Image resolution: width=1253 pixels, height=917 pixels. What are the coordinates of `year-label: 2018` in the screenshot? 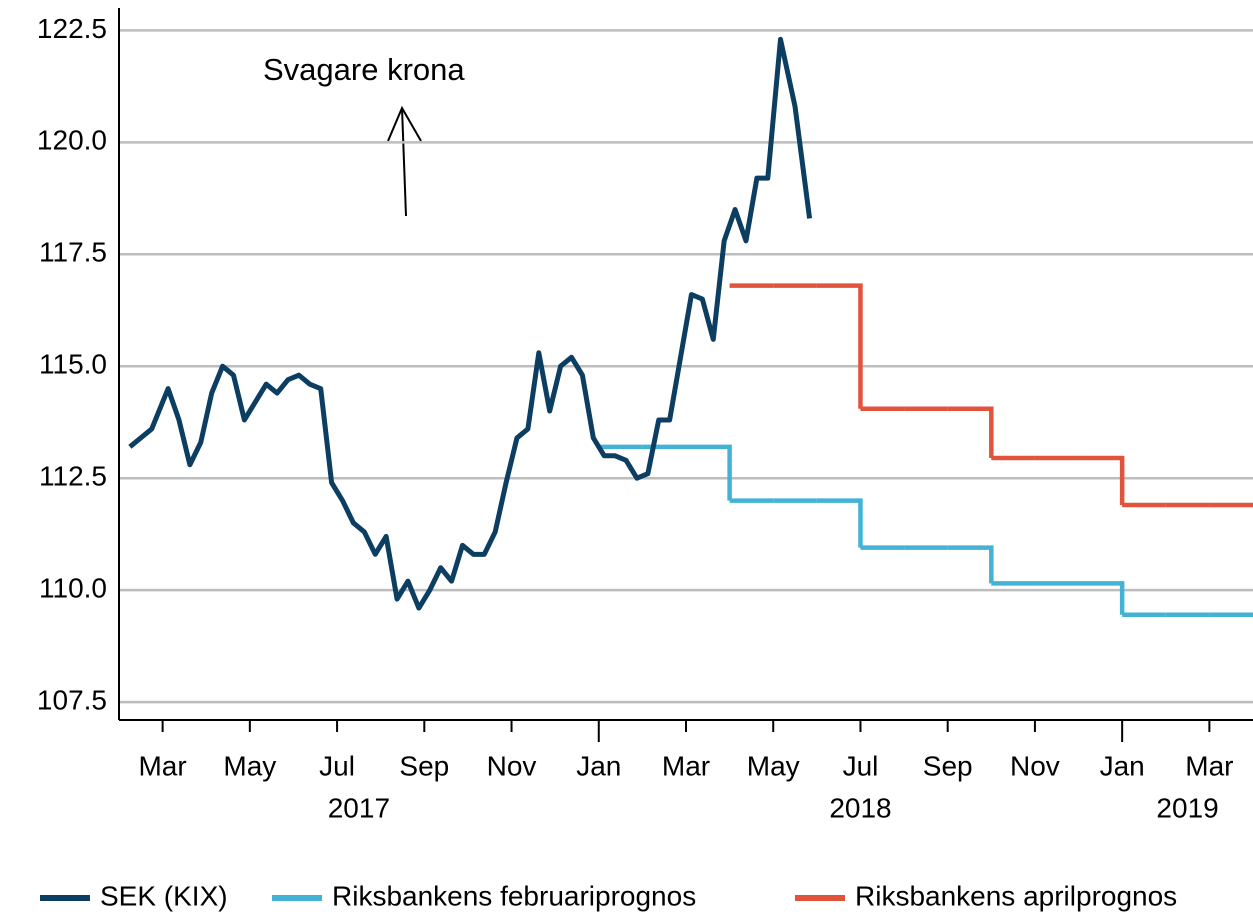 It's located at (860, 807).